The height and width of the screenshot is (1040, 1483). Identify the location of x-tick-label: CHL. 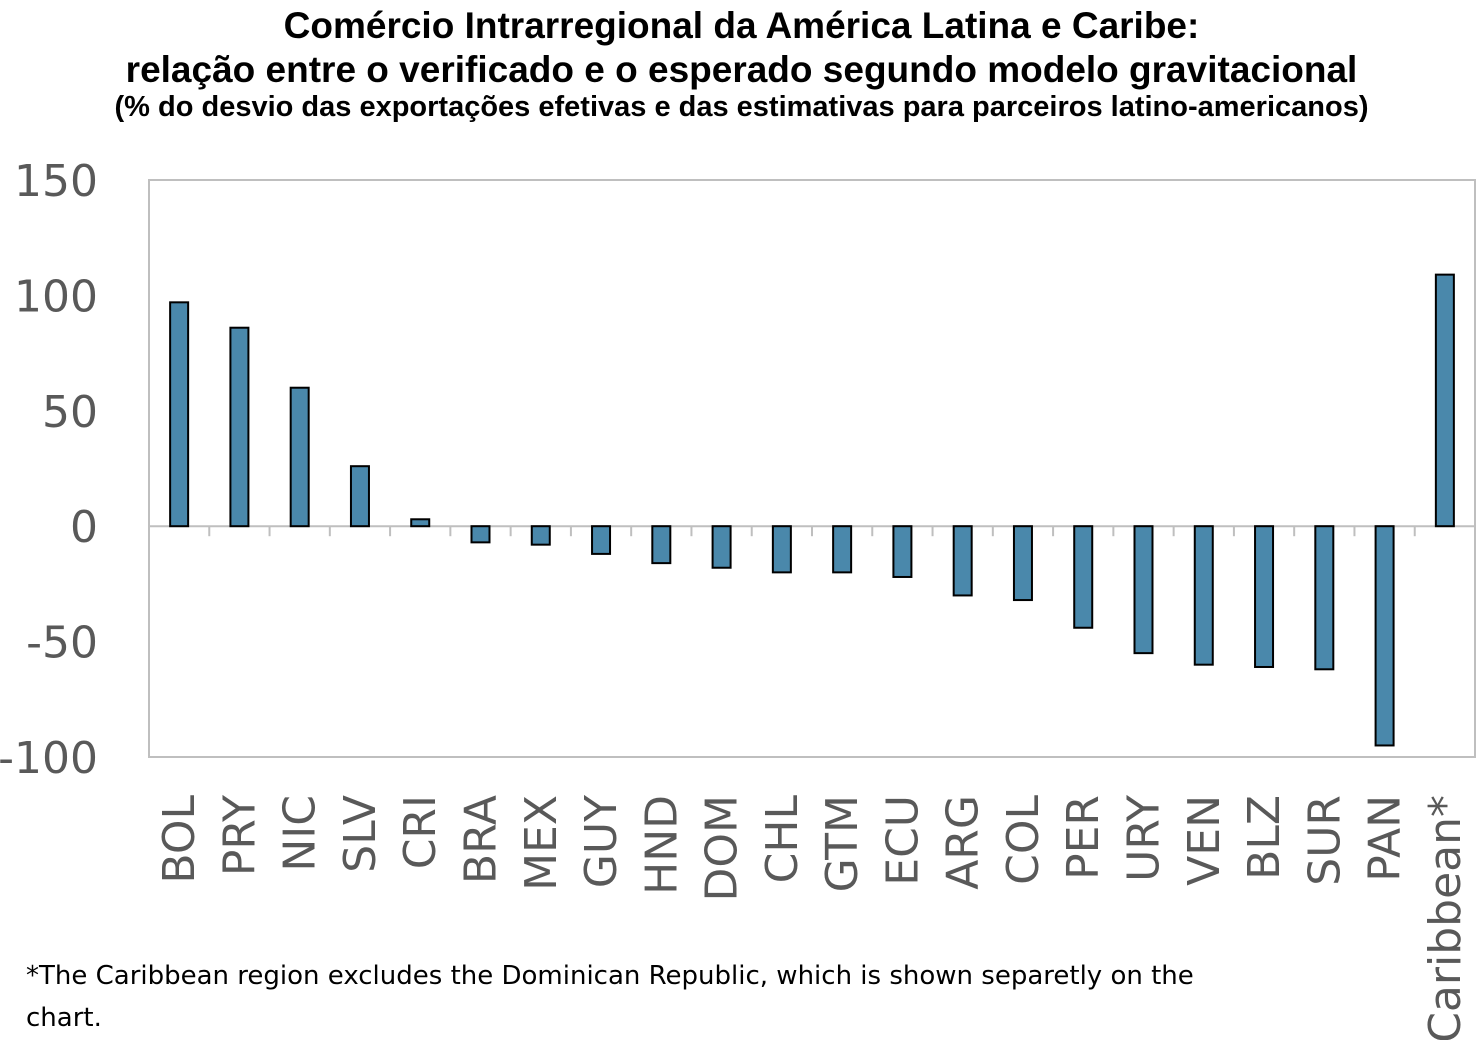
(782, 839).